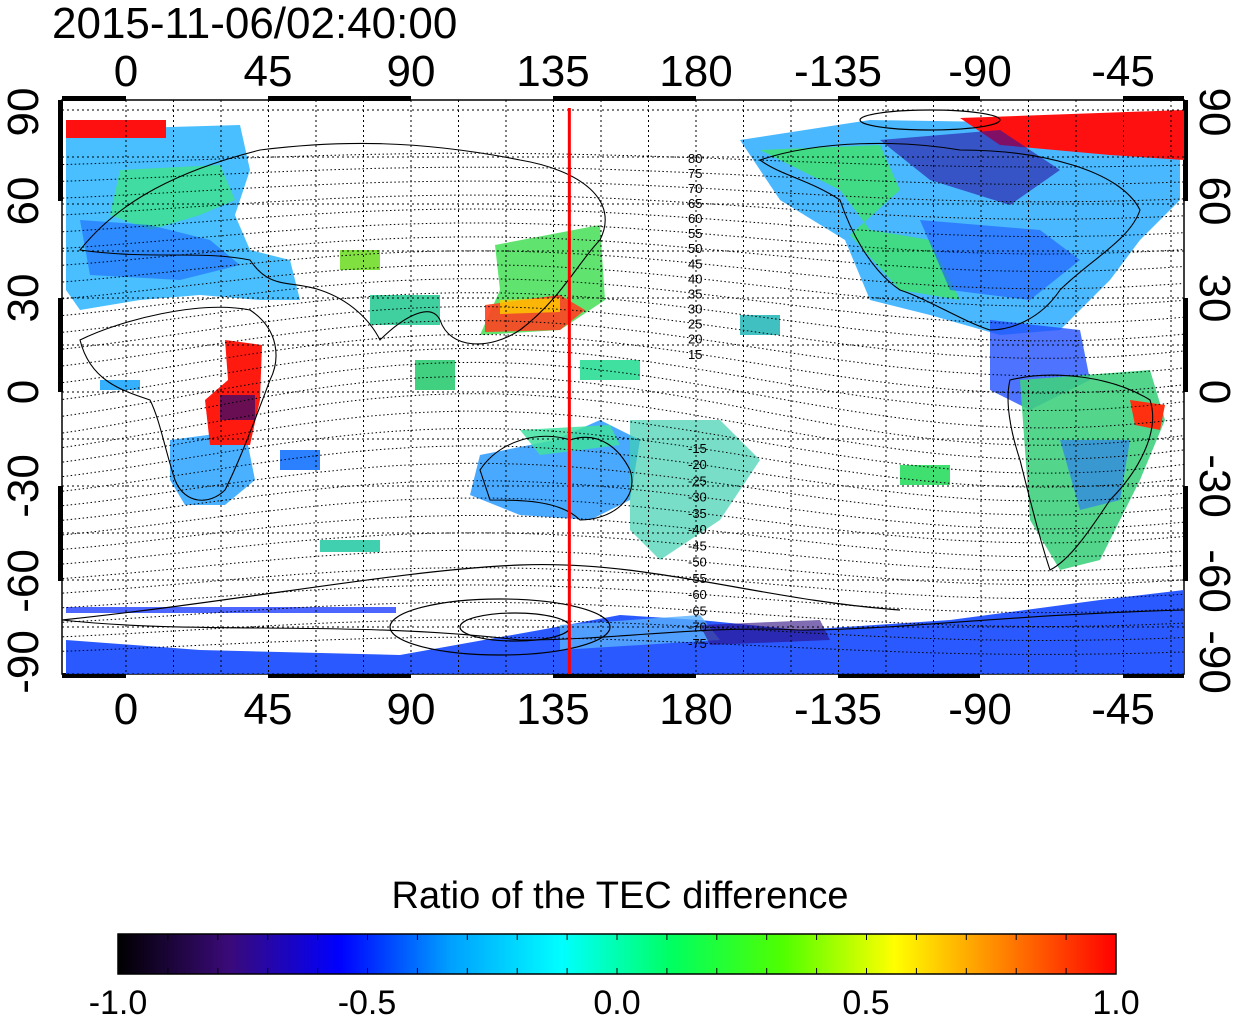 This screenshot has height=1024, width=1240. Describe the element at coordinates (1123, 709) in the screenshot. I see `bottom-lon-tick: -45` at that location.